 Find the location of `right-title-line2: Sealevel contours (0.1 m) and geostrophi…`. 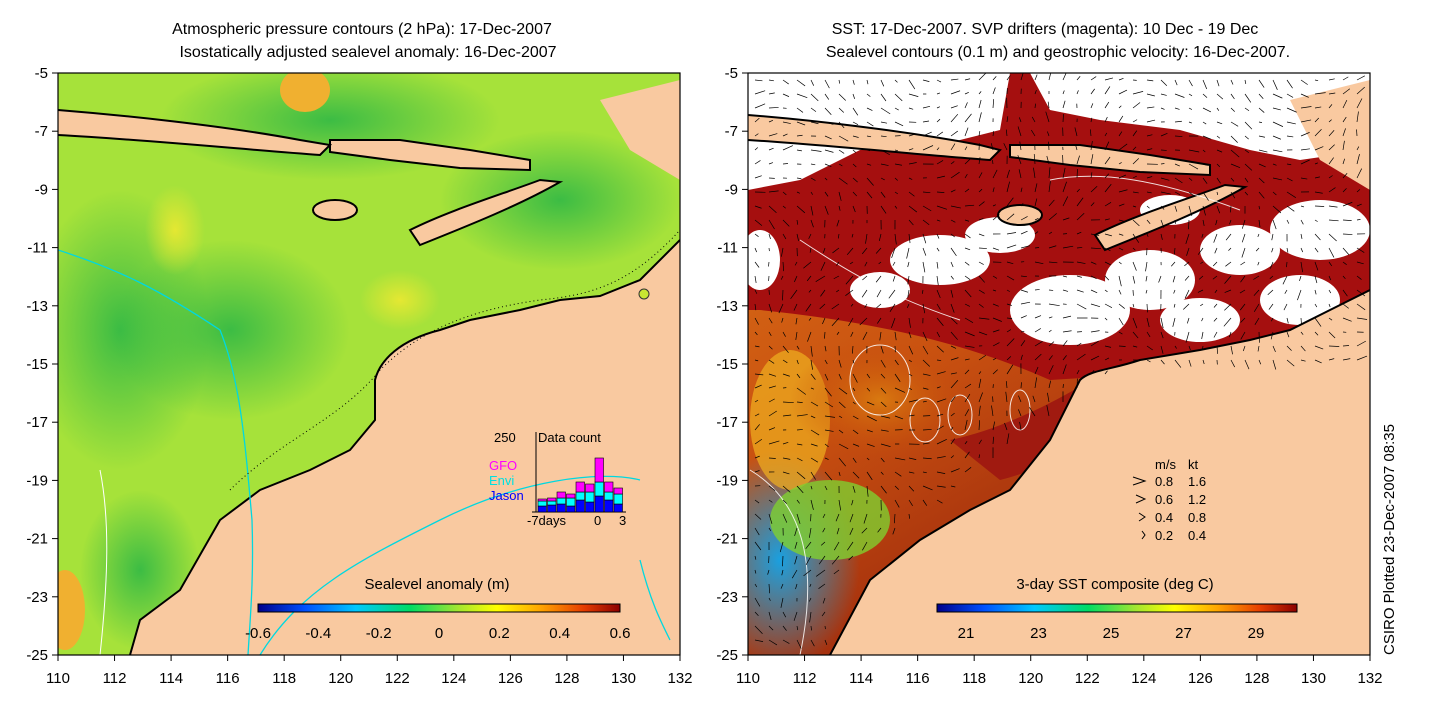

right-title-line2: Sealevel contours (0.1 m) and geostrophi… is located at coordinates (1058, 52).